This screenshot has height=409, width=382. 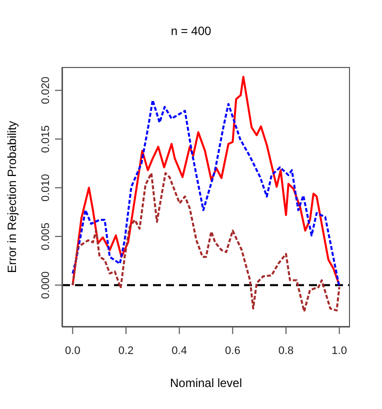 I want to click on x-tick-label: 0.6, so click(x=232, y=350).